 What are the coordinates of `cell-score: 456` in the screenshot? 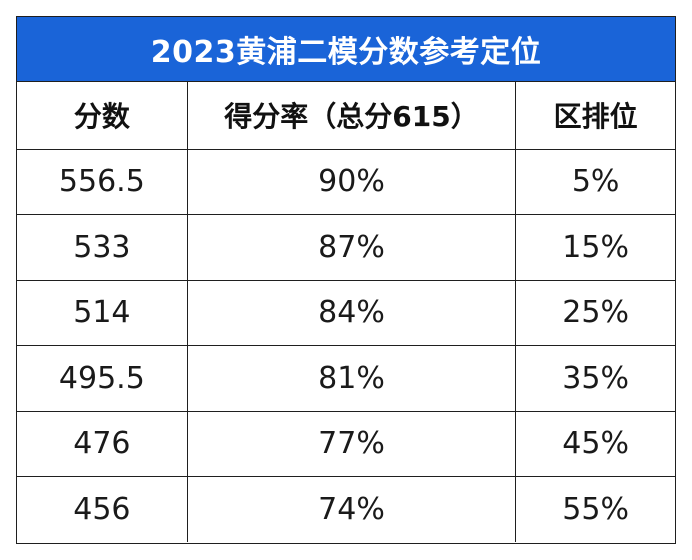 It's located at (102, 509).